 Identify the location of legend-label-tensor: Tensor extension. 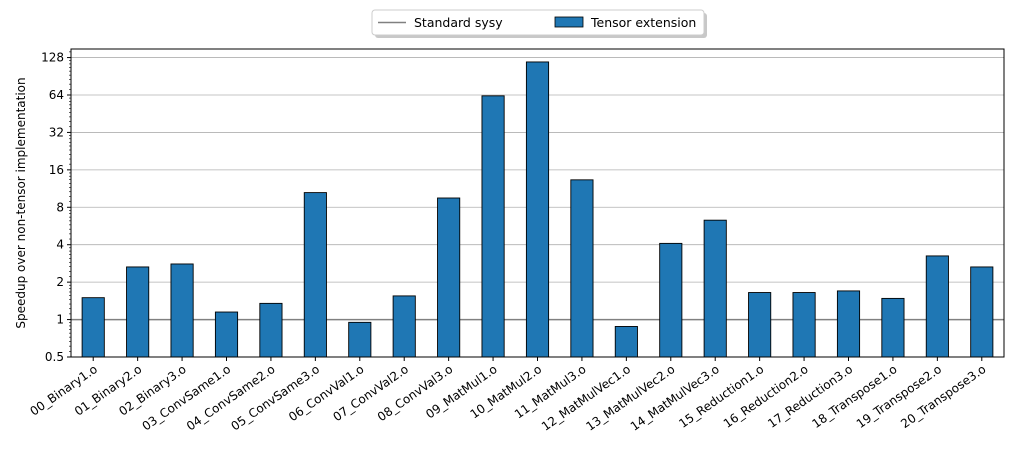
(643, 22).